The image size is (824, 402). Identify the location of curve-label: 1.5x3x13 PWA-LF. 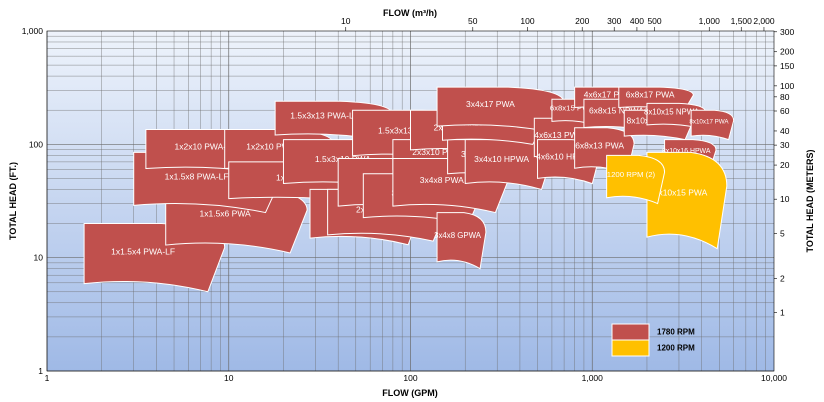
(324, 116).